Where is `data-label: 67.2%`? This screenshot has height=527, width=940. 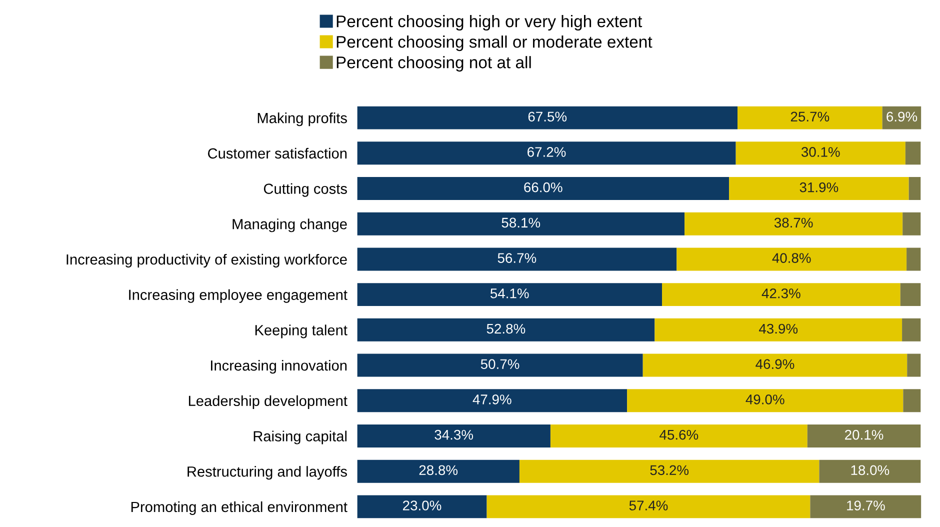
data-label: 67.2% is located at coordinates (547, 152).